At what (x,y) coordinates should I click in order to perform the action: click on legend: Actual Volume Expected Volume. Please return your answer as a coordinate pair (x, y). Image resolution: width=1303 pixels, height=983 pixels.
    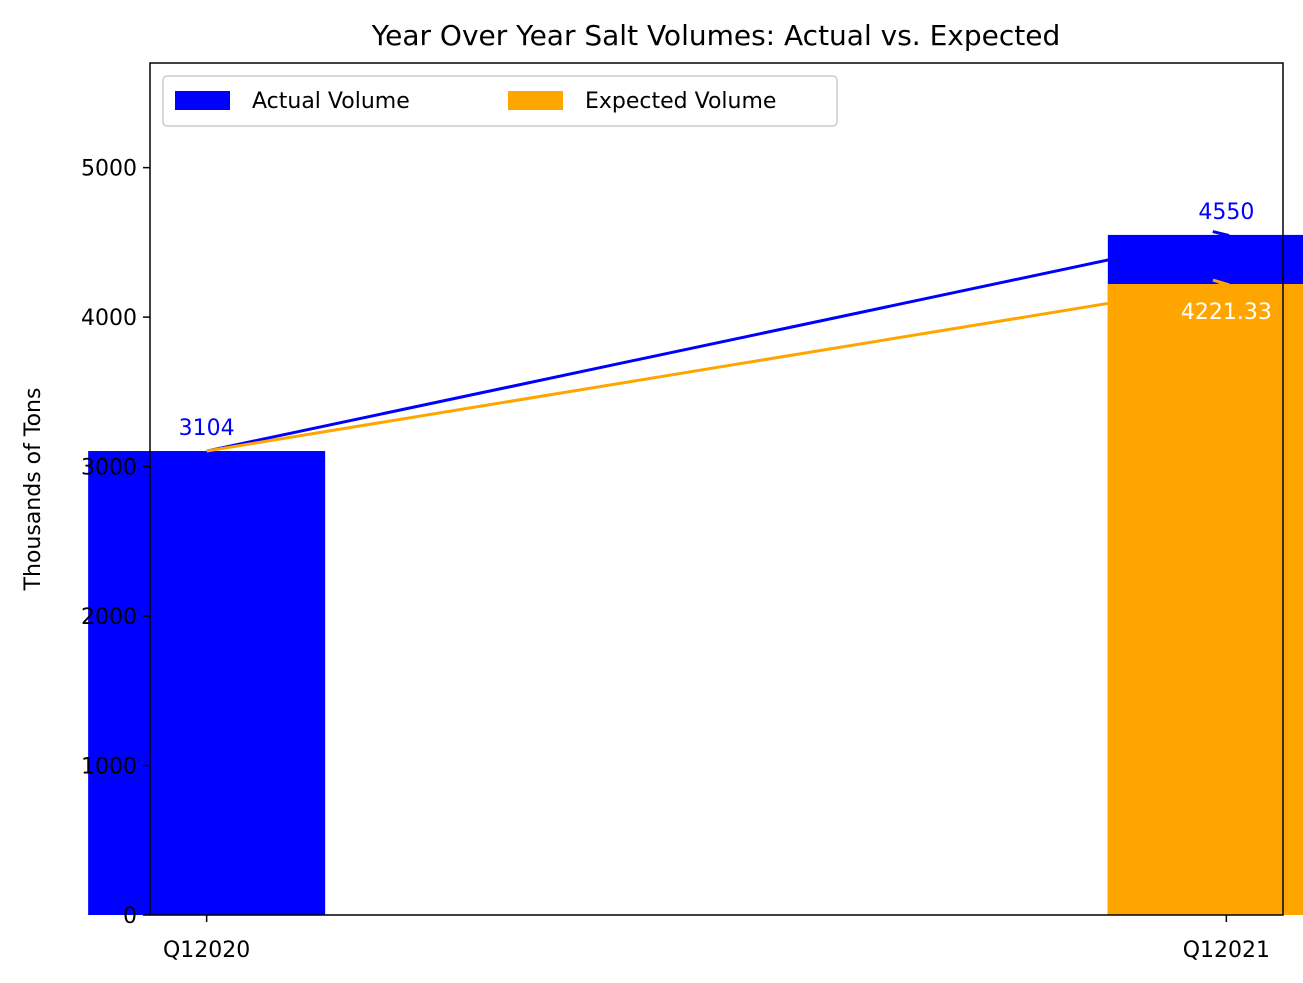
    Looking at the image, I should click on (500, 101).